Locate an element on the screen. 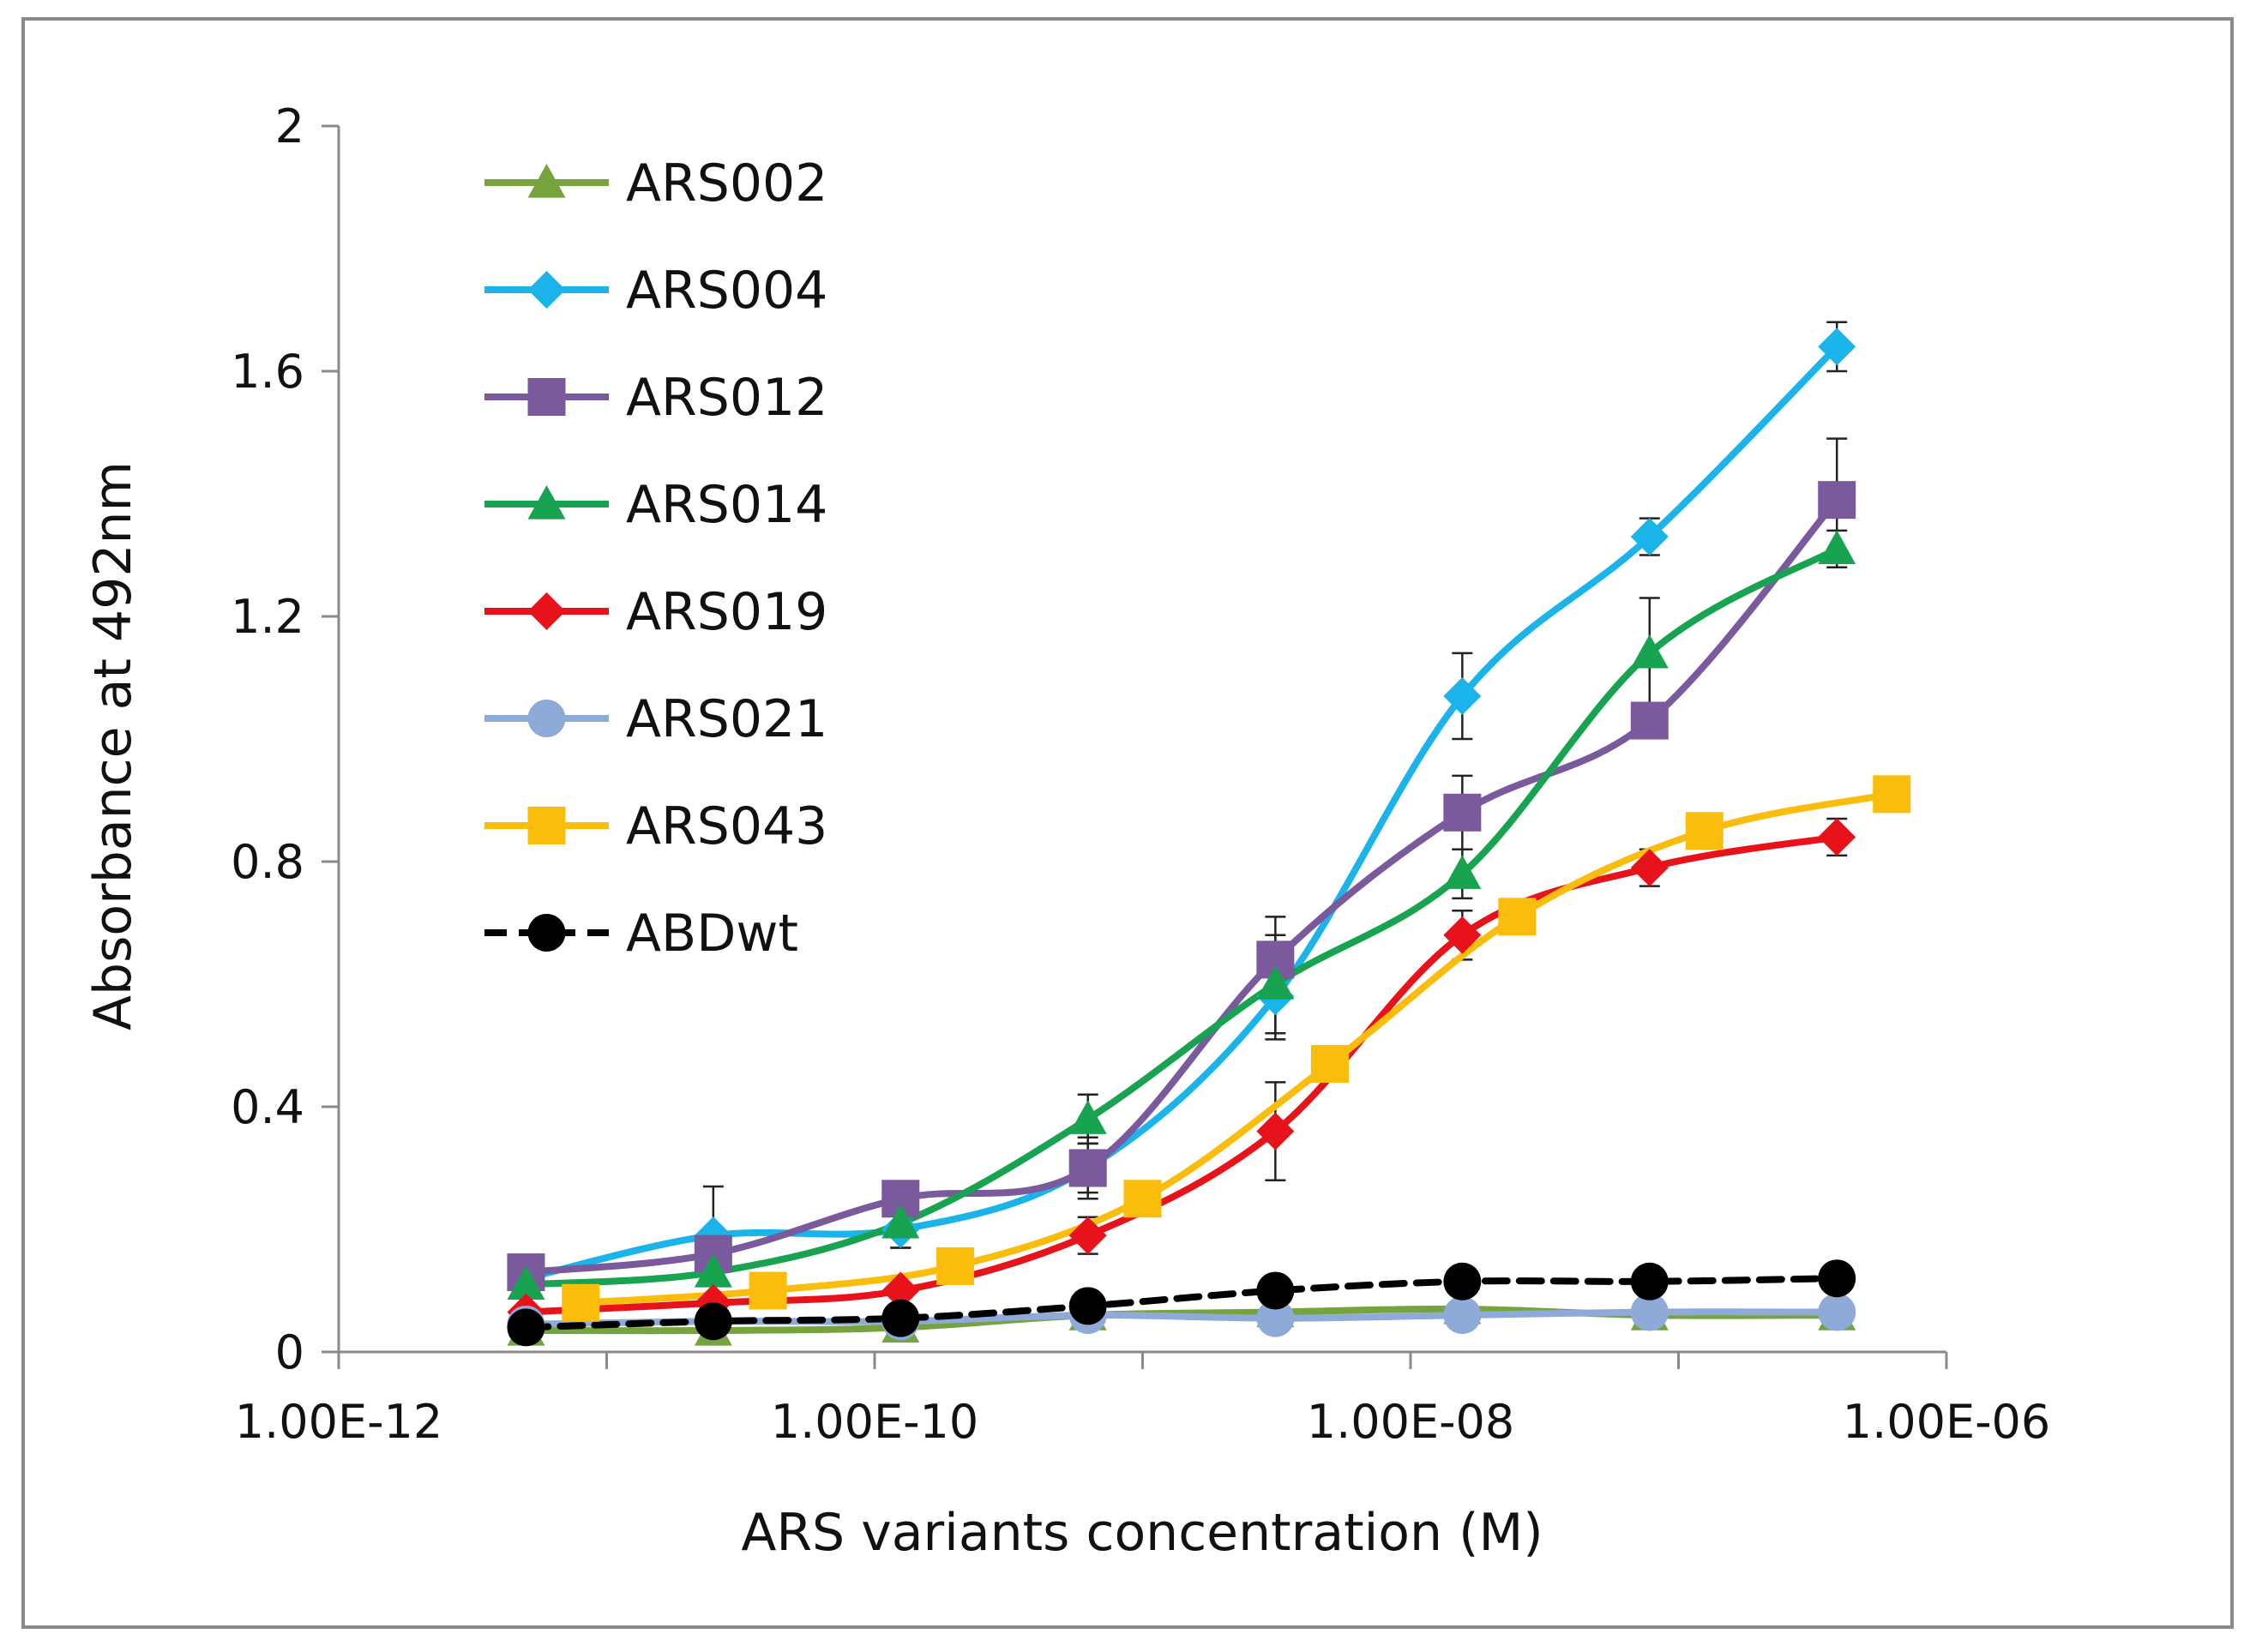 The width and height of the screenshot is (2250, 1652). y-tick-label: 2 is located at coordinates (289, 126).